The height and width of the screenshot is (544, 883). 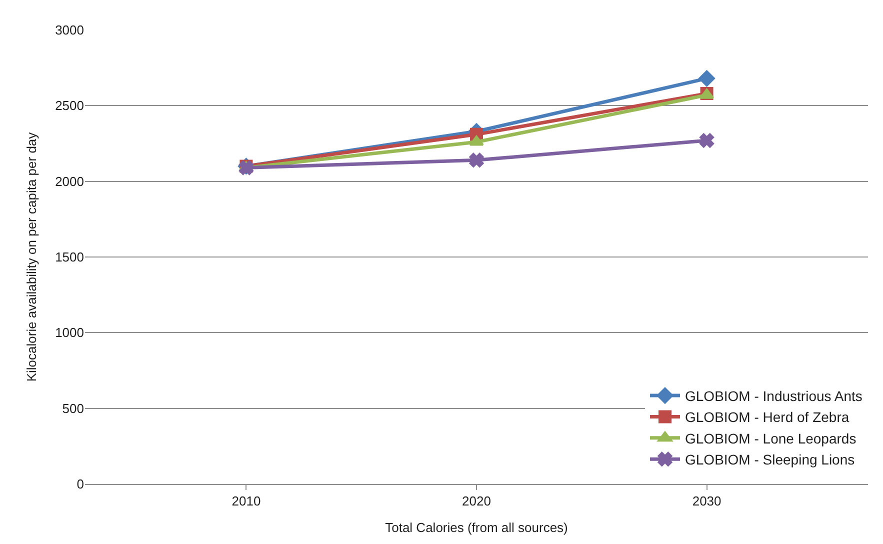 What do you see at coordinates (69, 181) in the screenshot?
I see `y-tick-label: 2000` at bounding box center [69, 181].